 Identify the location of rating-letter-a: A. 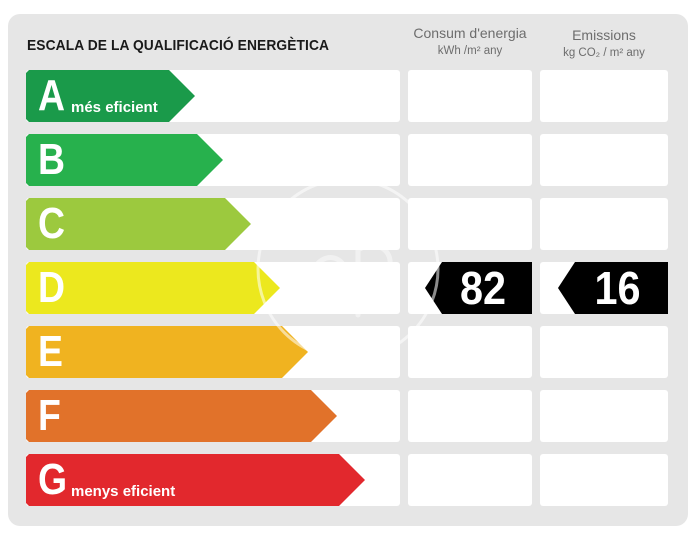
(52, 95).